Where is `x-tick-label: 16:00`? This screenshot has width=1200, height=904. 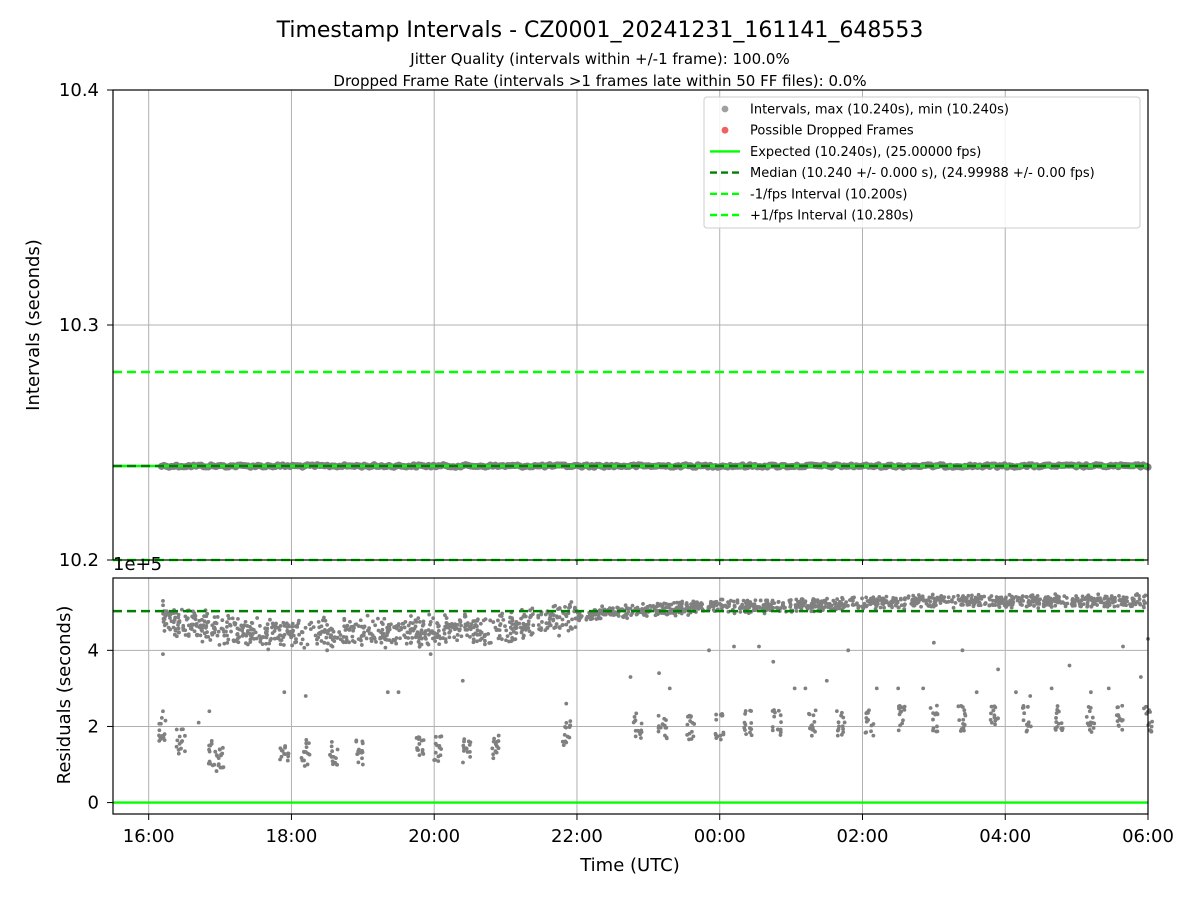 x-tick-label: 16:00 is located at coordinates (149, 836).